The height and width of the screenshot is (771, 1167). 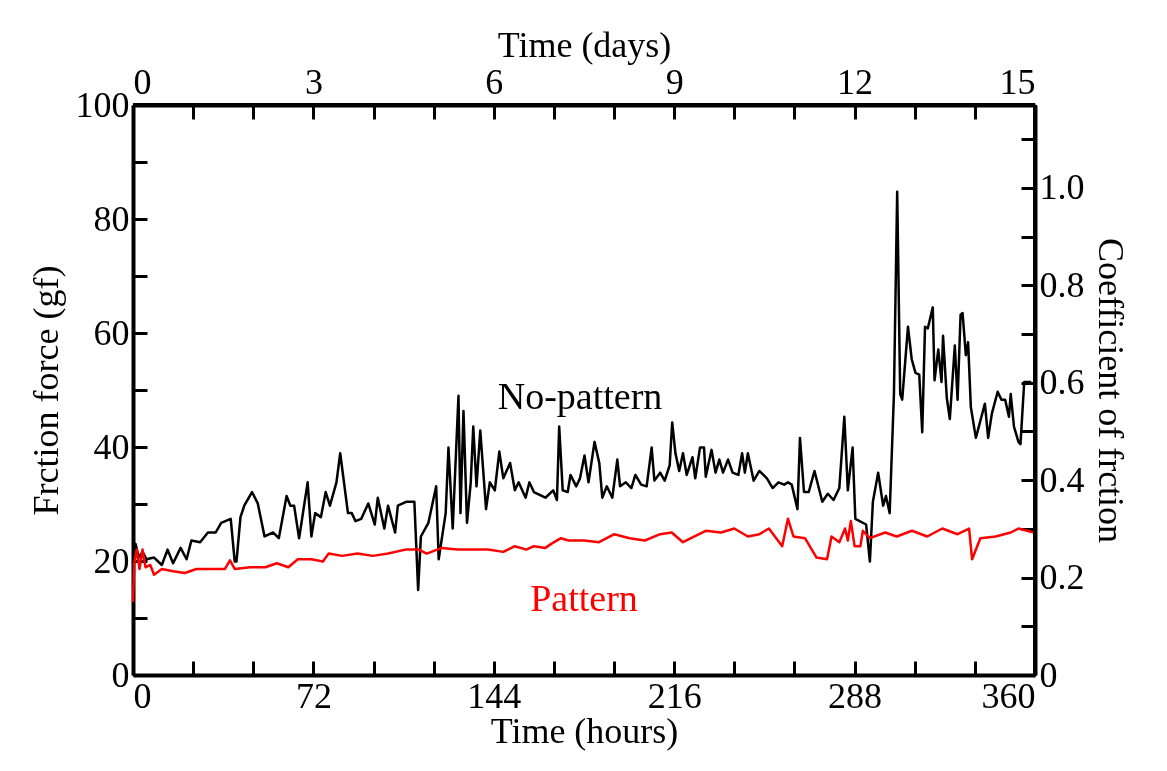 I want to click on x2-tick-label: 15, so click(x=1017, y=81).